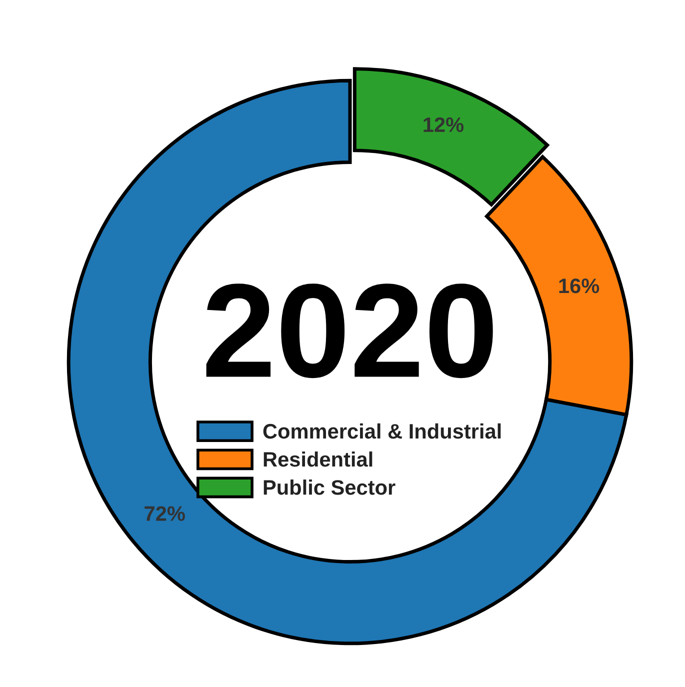  What do you see at coordinates (330, 487) in the screenshot?
I see `legend-label: Public Sector` at bounding box center [330, 487].